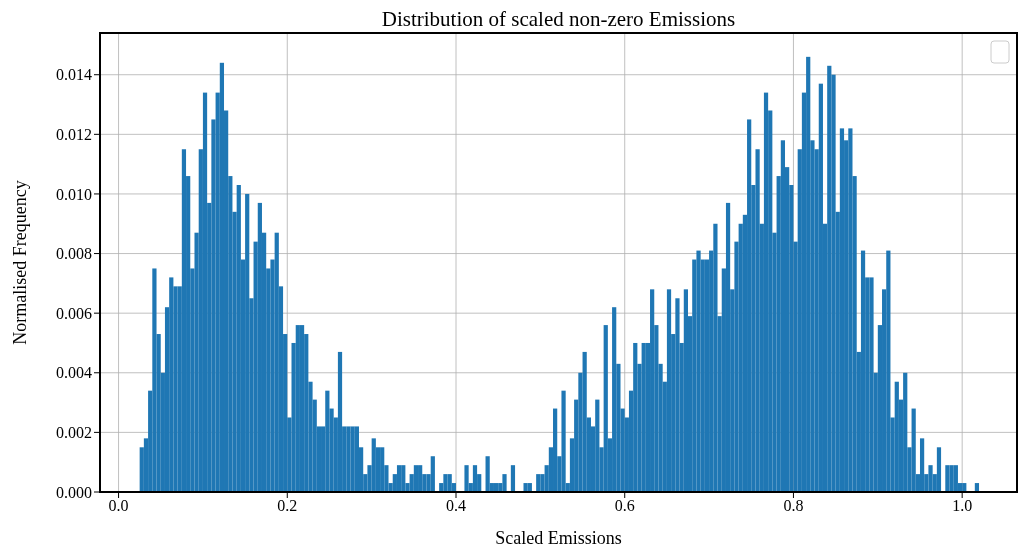  Describe the element at coordinates (74, 254) in the screenshot. I see `y-tick-label: 0.008` at that location.